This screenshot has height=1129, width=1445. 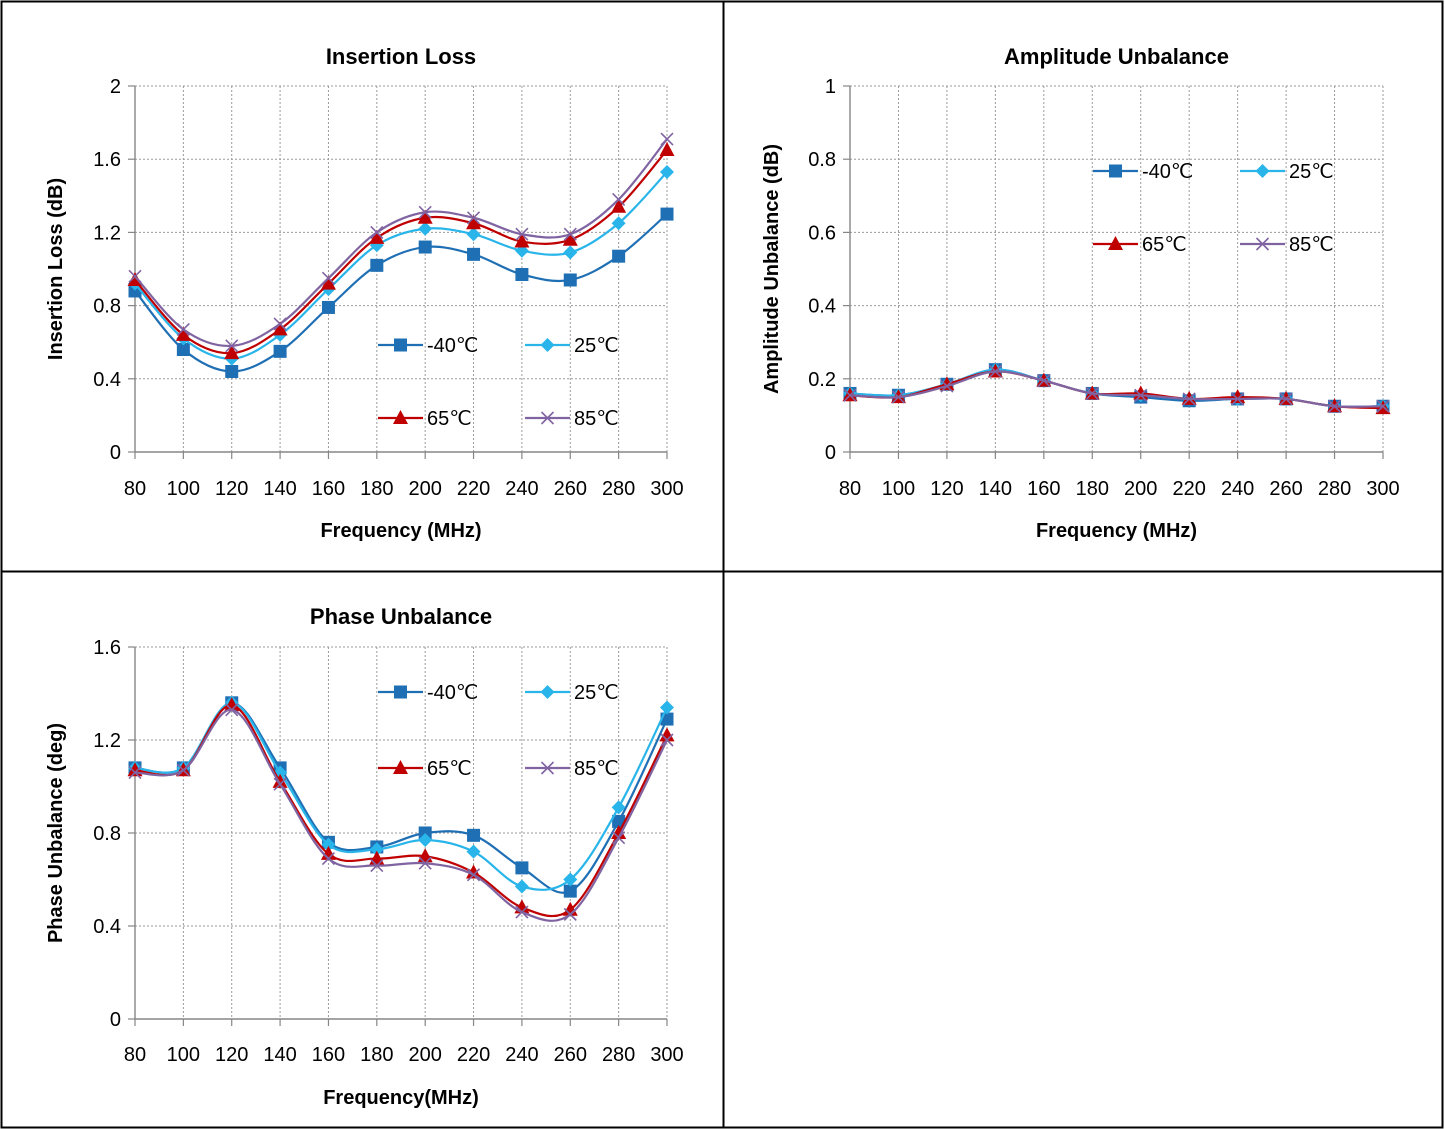 What do you see at coordinates (424, 1055) in the screenshot?
I see `x-tick-label: 200` at bounding box center [424, 1055].